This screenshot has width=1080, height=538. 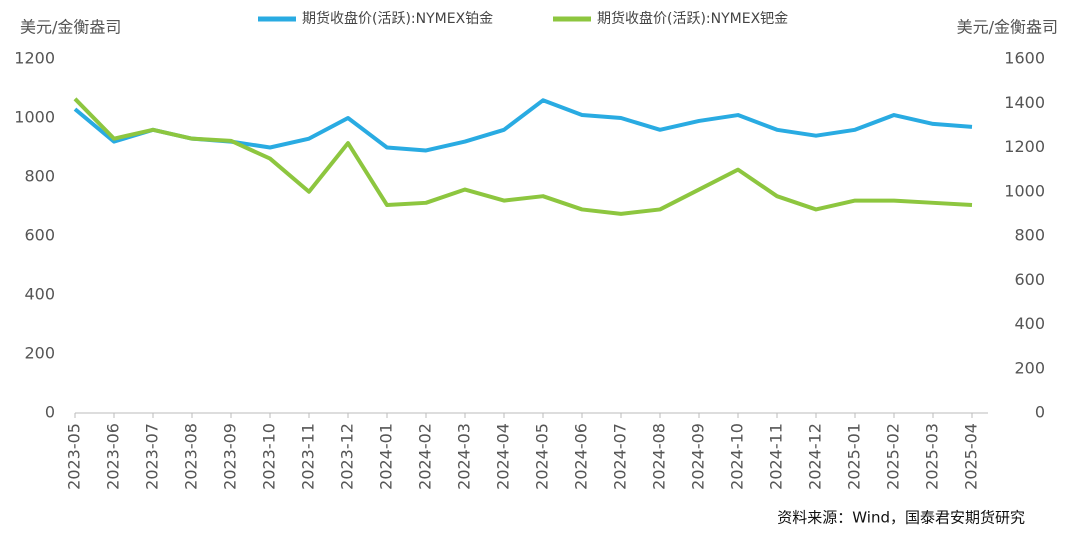 I want to click on x-tick-label: 2023-08, so click(x=191, y=456).